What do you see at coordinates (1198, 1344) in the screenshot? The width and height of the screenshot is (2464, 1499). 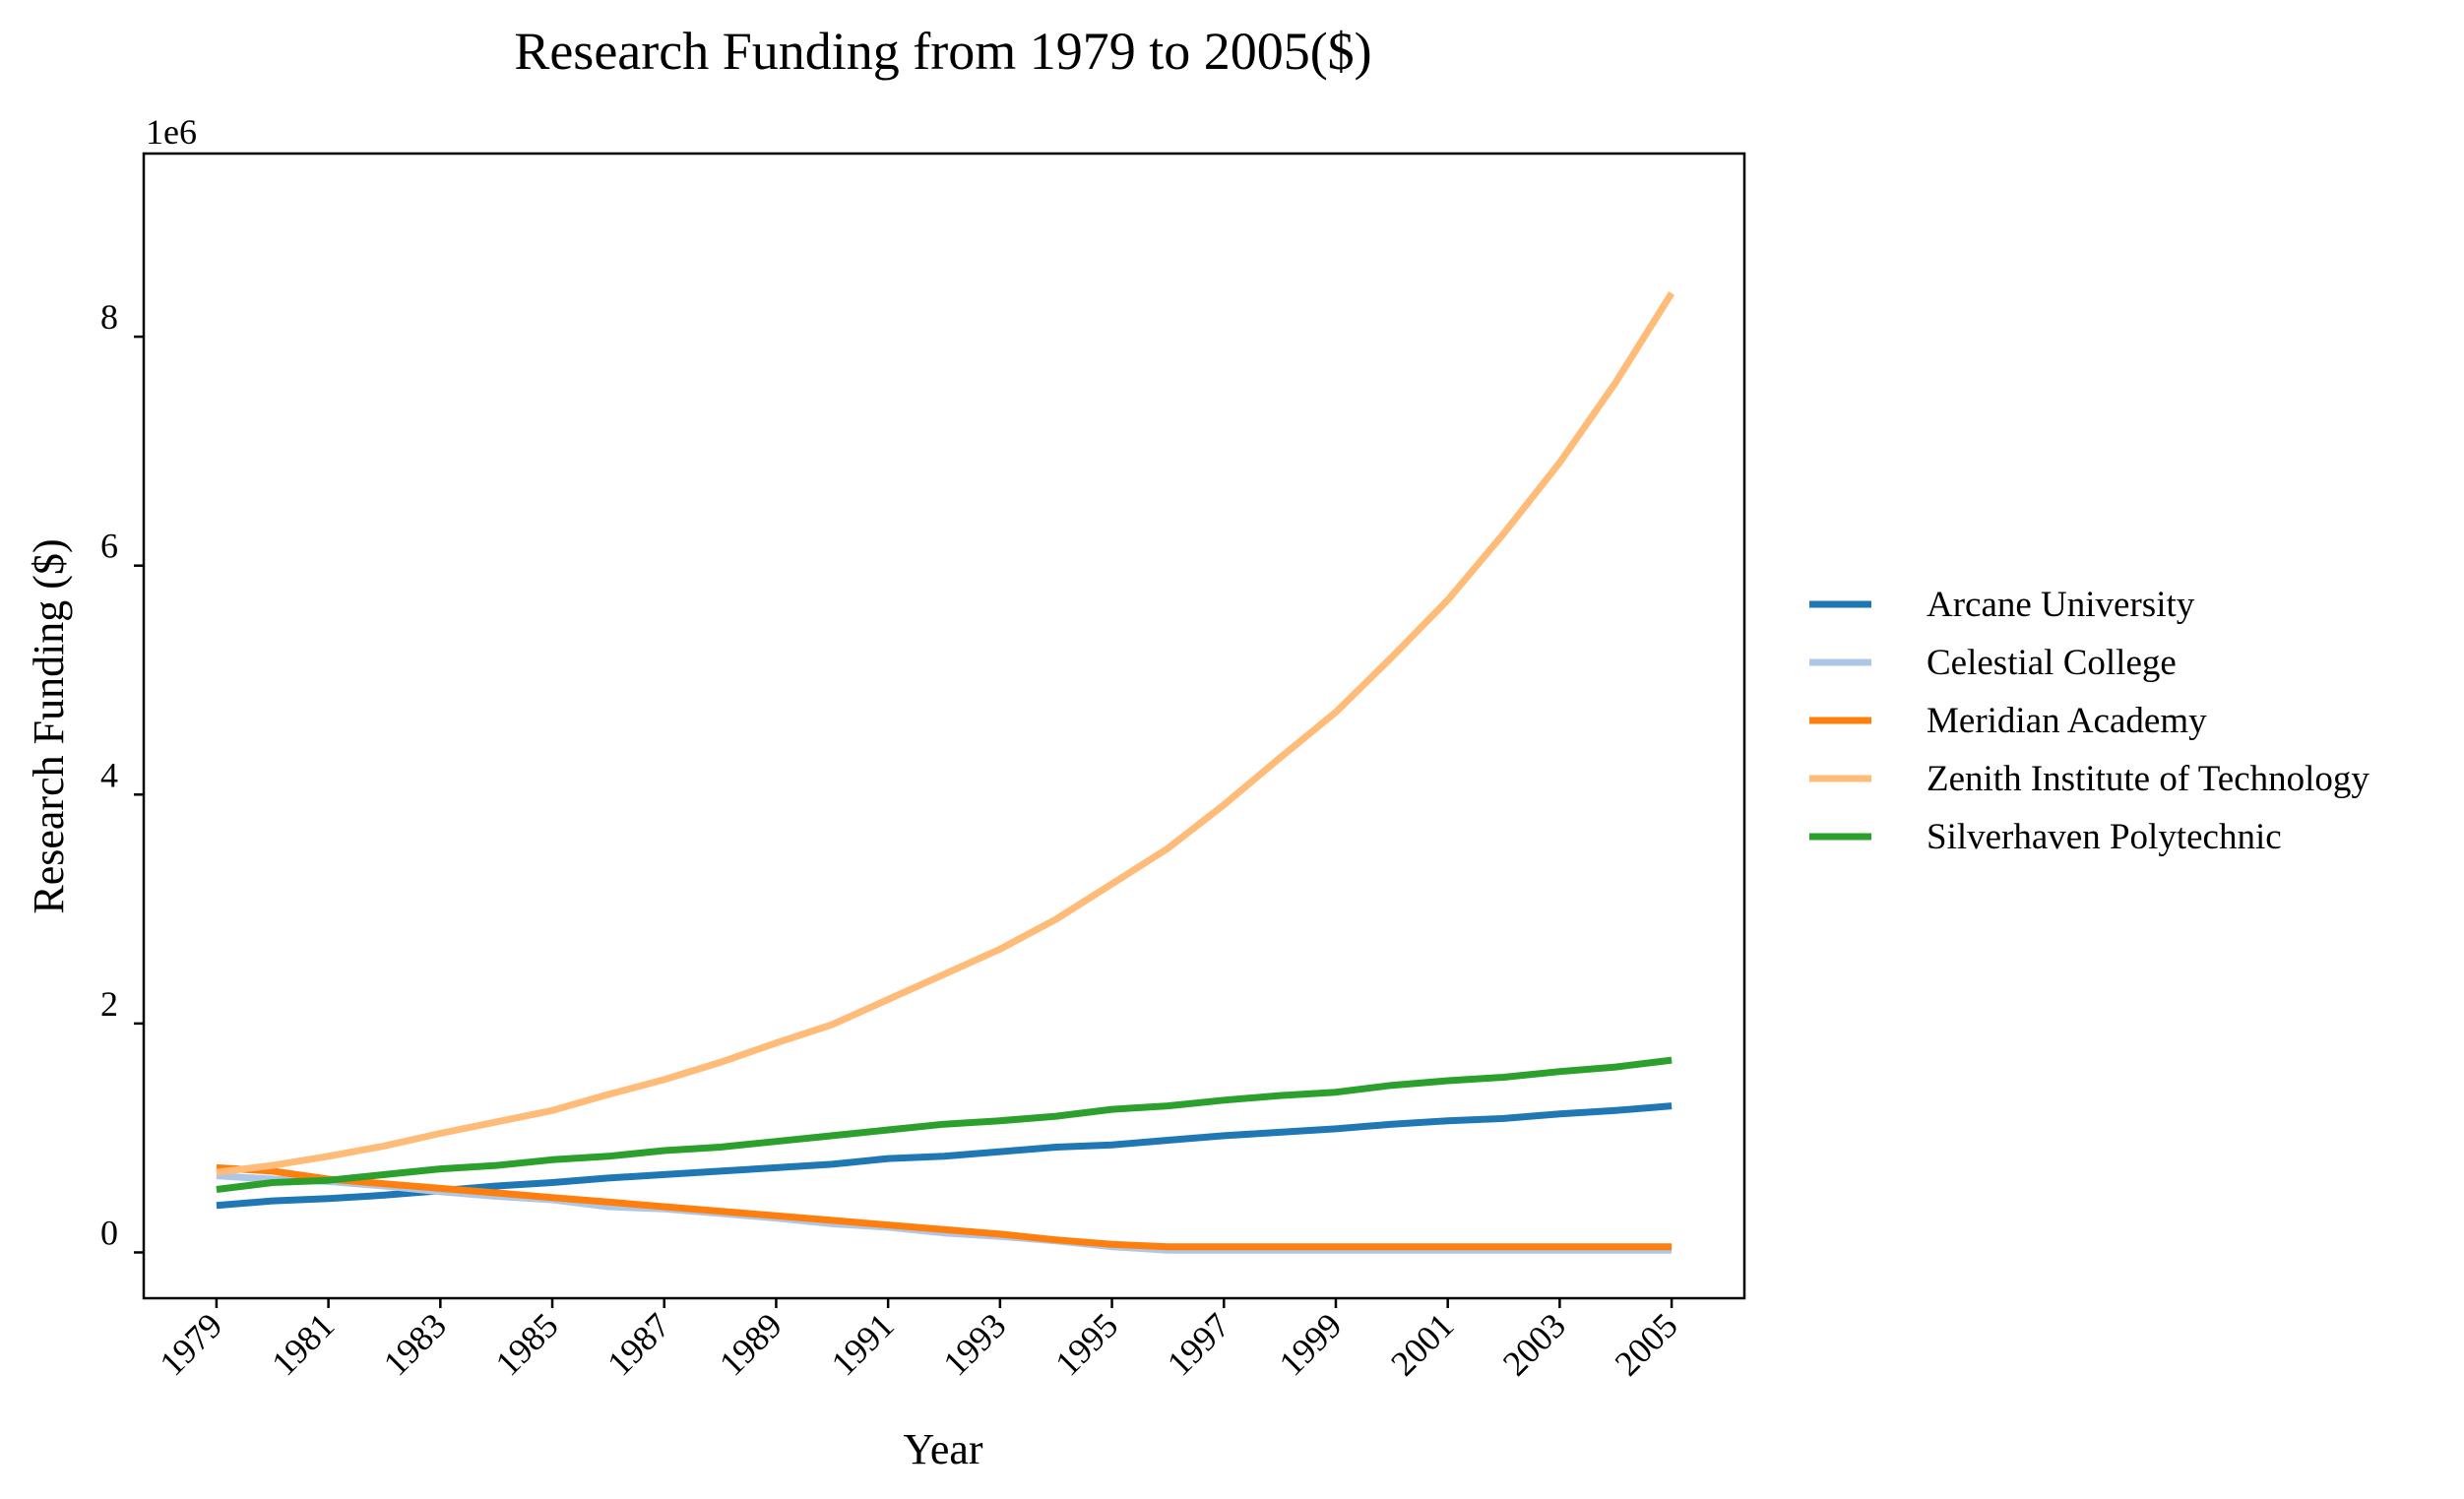 I see `x-tick-label: 1997` at bounding box center [1198, 1344].